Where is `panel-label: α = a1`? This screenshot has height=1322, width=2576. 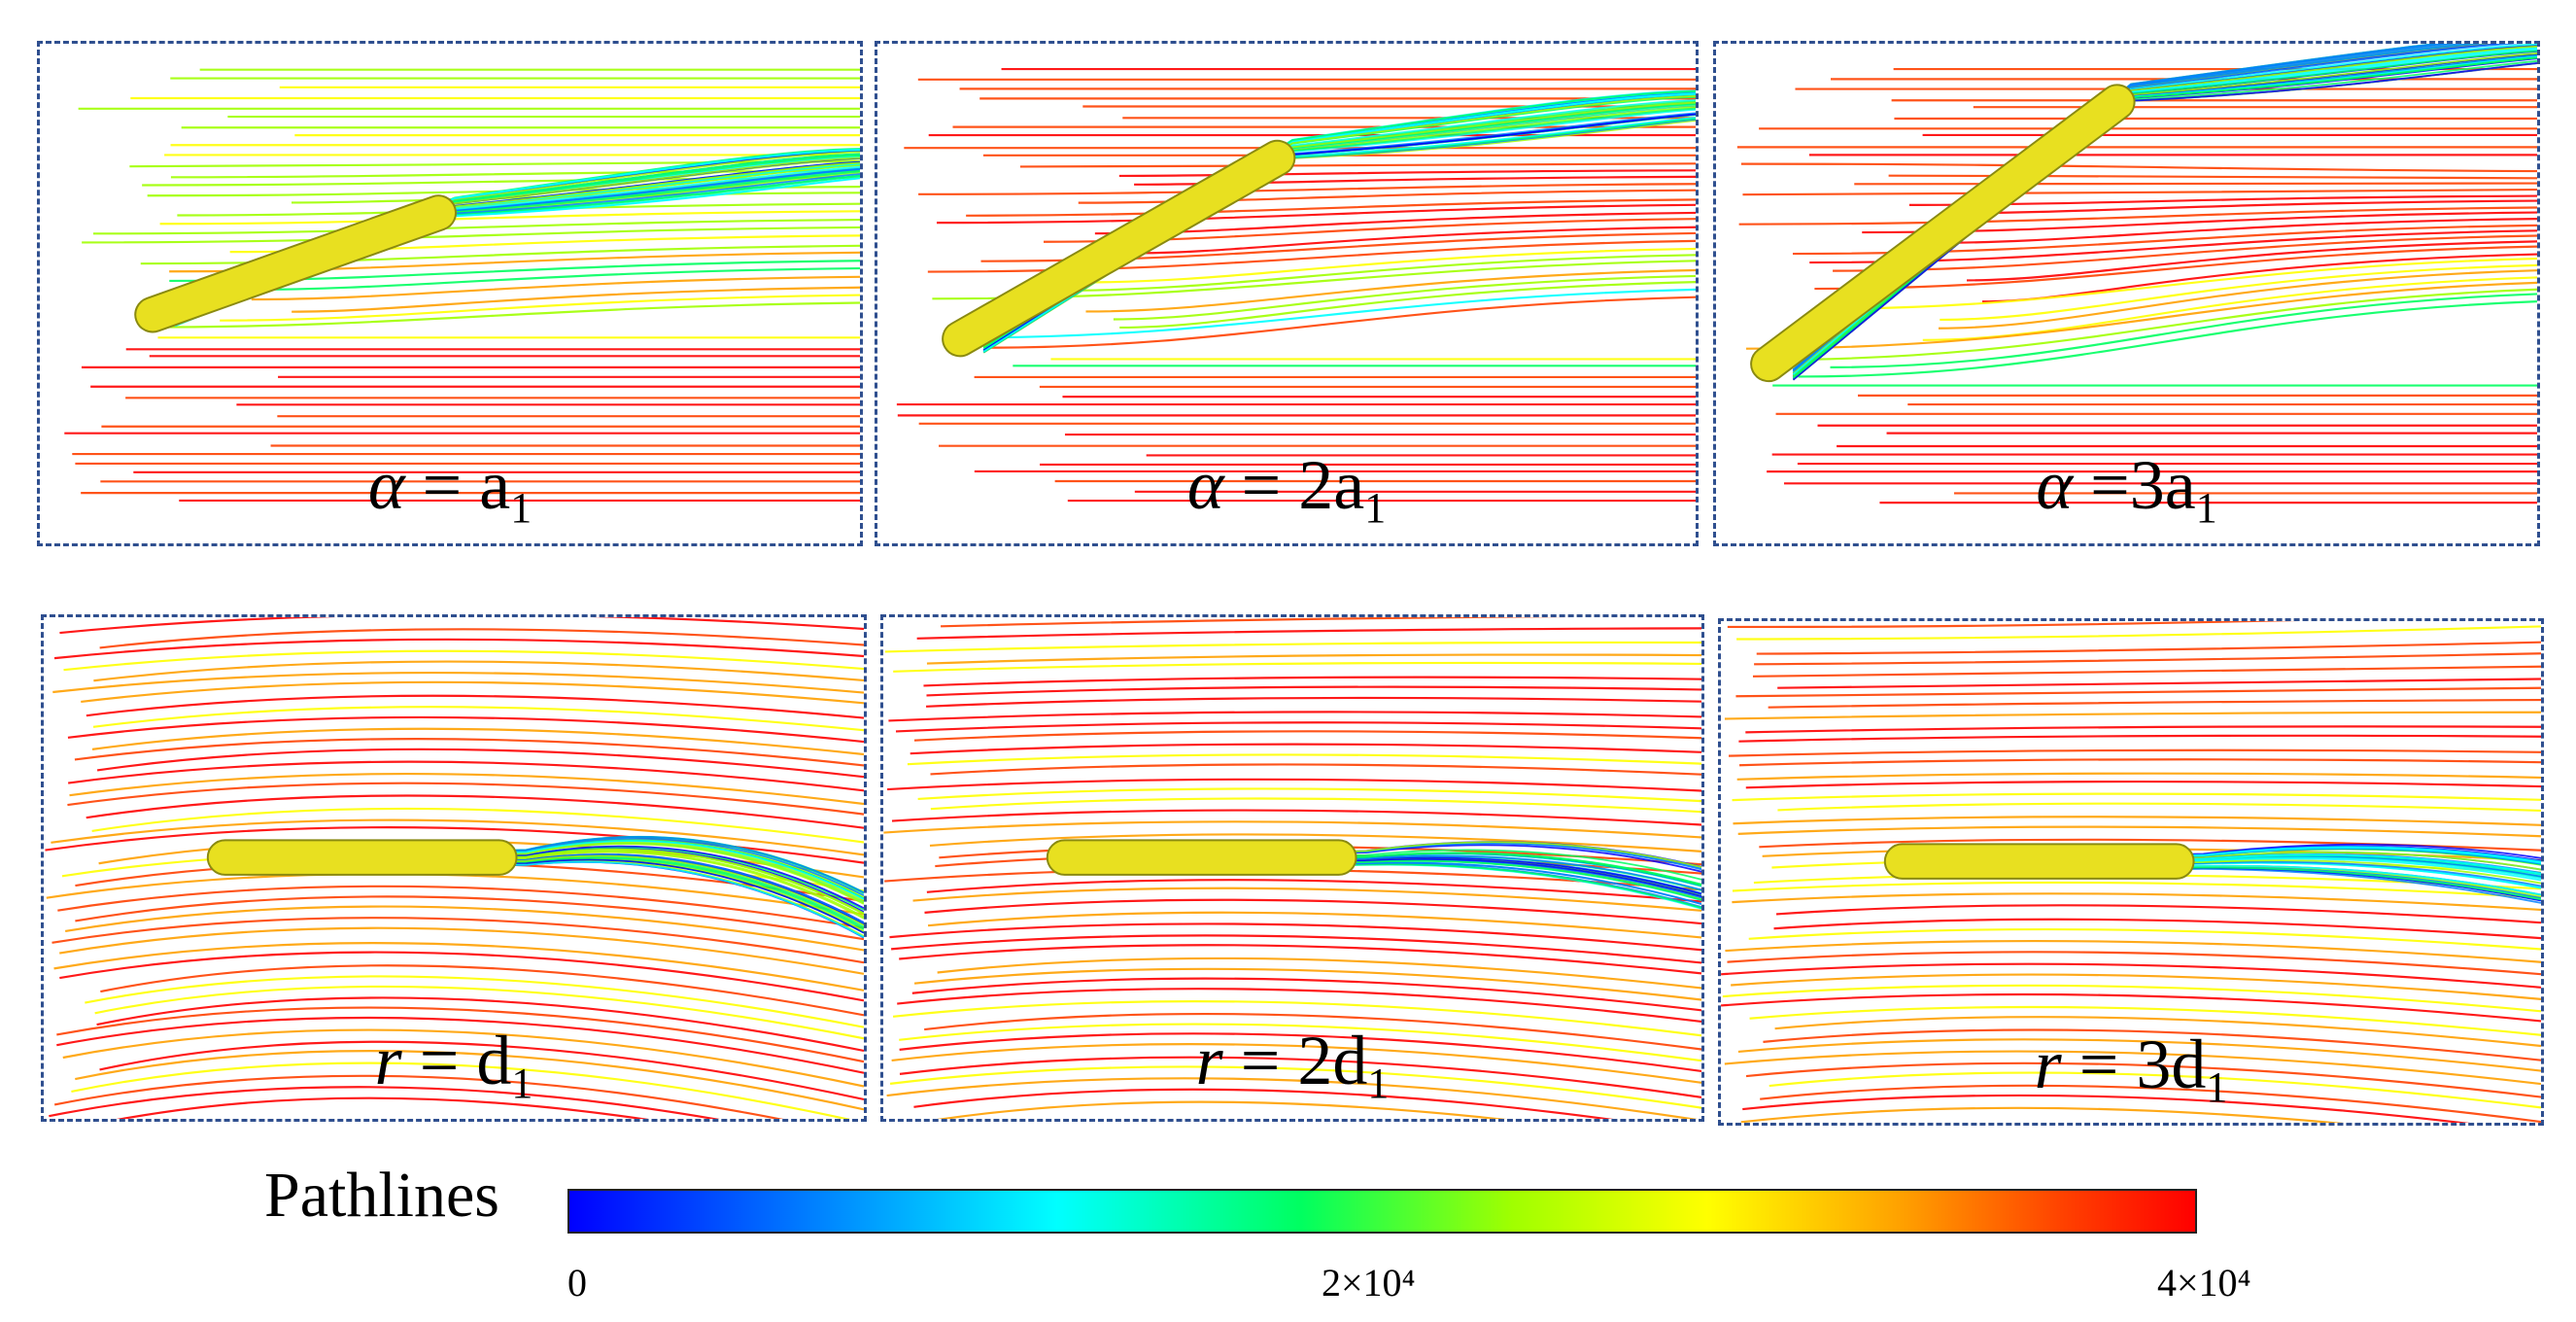
panel-label: α = a1 is located at coordinates (449, 489).